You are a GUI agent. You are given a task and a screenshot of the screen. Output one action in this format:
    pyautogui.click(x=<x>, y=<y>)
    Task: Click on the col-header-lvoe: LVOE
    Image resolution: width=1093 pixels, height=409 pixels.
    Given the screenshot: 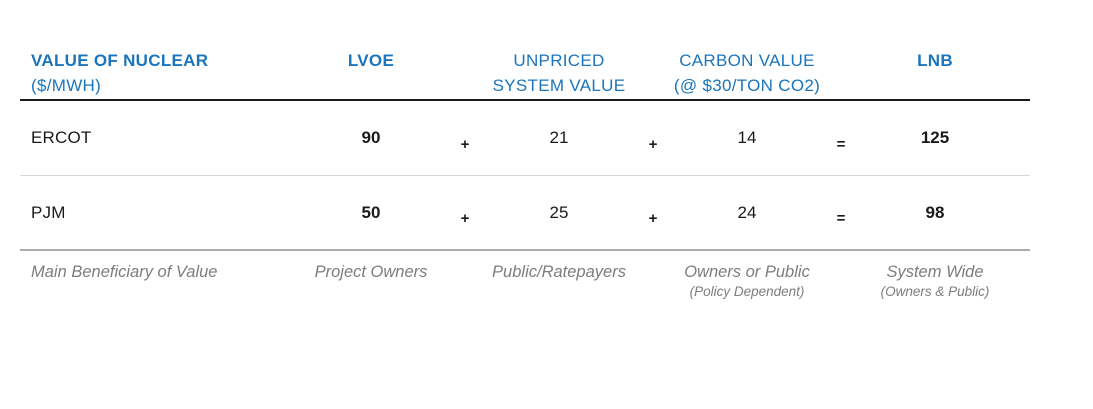 What is the action you would take?
    pyautogui.click(x=371, y=60)
    